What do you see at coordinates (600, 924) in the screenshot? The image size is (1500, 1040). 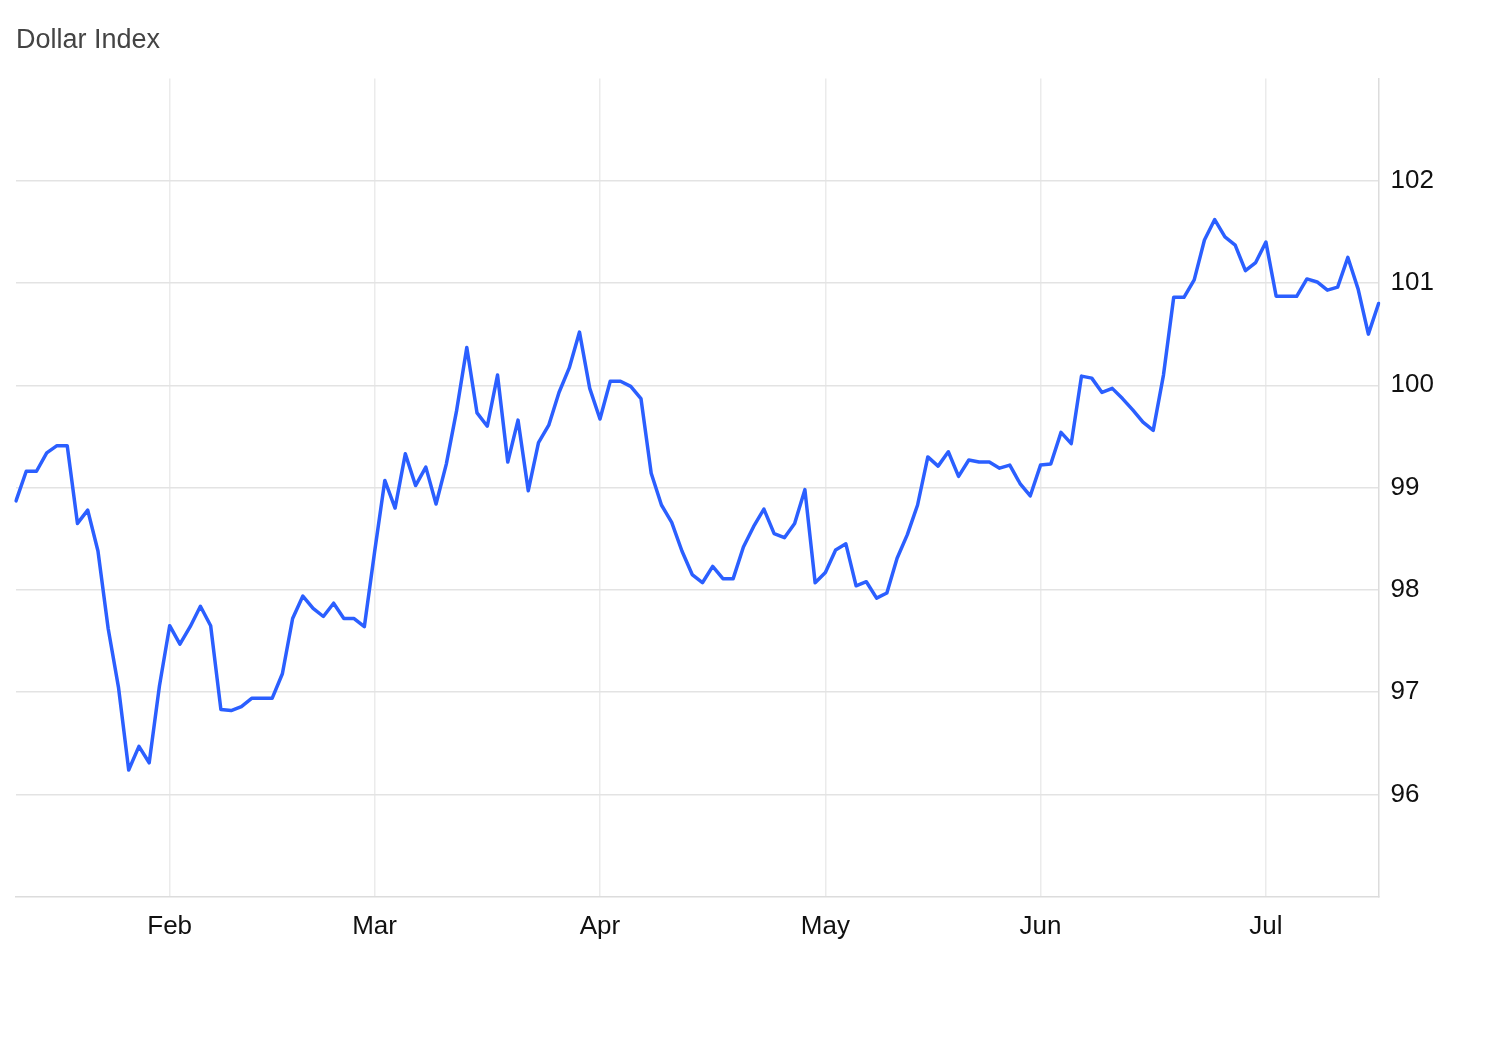 I see `x-tick-label: Apr` at bounding box center [600, 924].